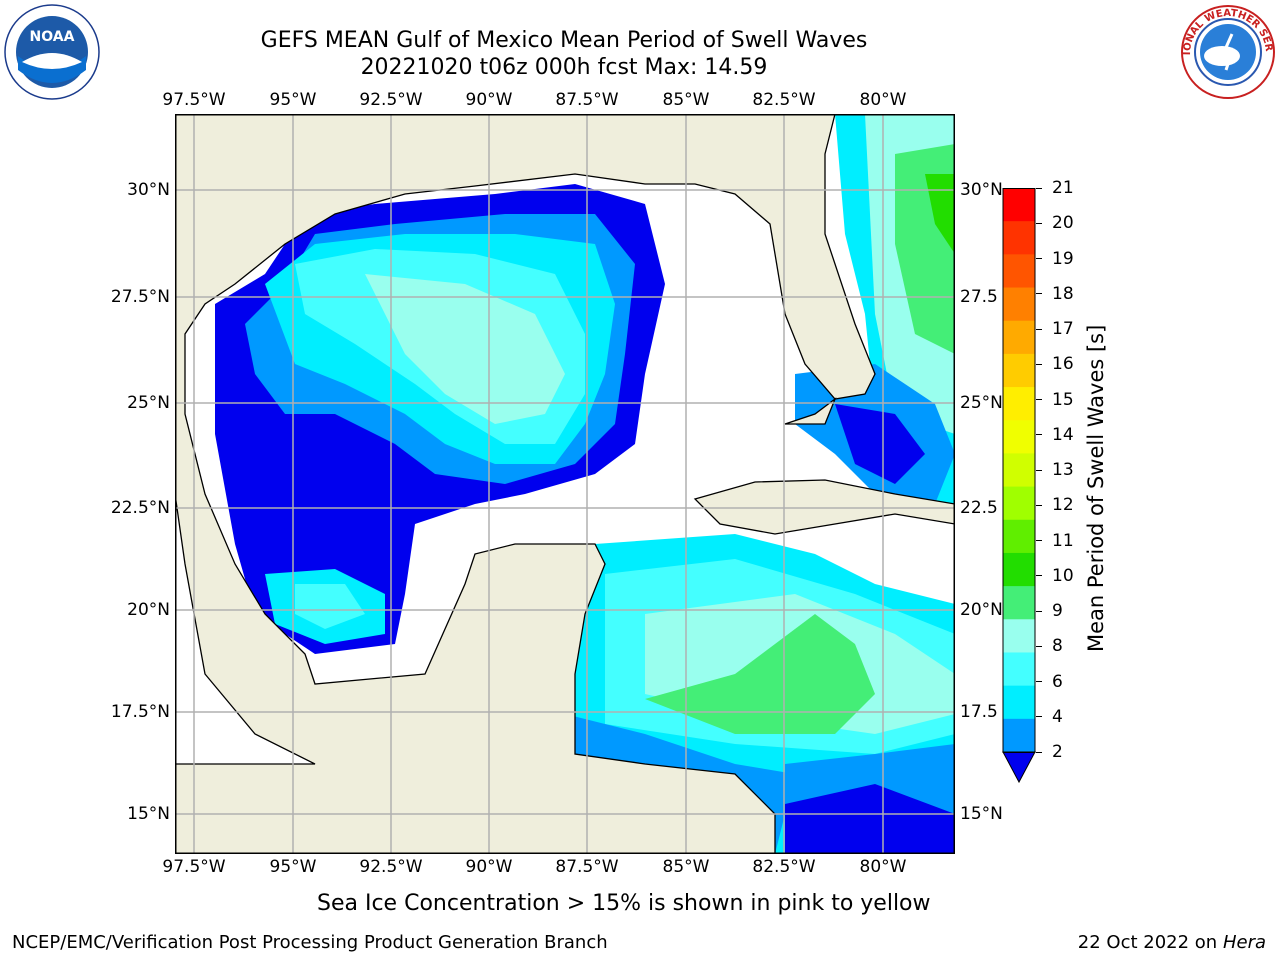  What do you see at coordinates (1055, 223) in the screenshot?
I see `colorbar-tick-label: 20` at bounding box center [1055, 223].